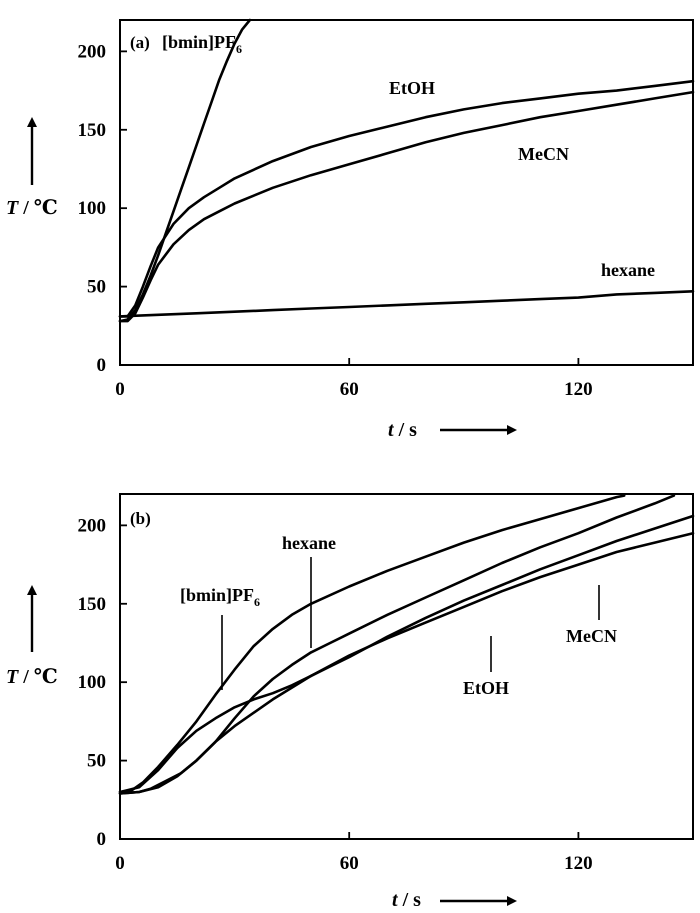 The width and height of the screenshot is (700, 913). What do you see at coordinates (406, 304) in the screenshot?
I see `series-line-hexane` at bounding box center [406, 304].